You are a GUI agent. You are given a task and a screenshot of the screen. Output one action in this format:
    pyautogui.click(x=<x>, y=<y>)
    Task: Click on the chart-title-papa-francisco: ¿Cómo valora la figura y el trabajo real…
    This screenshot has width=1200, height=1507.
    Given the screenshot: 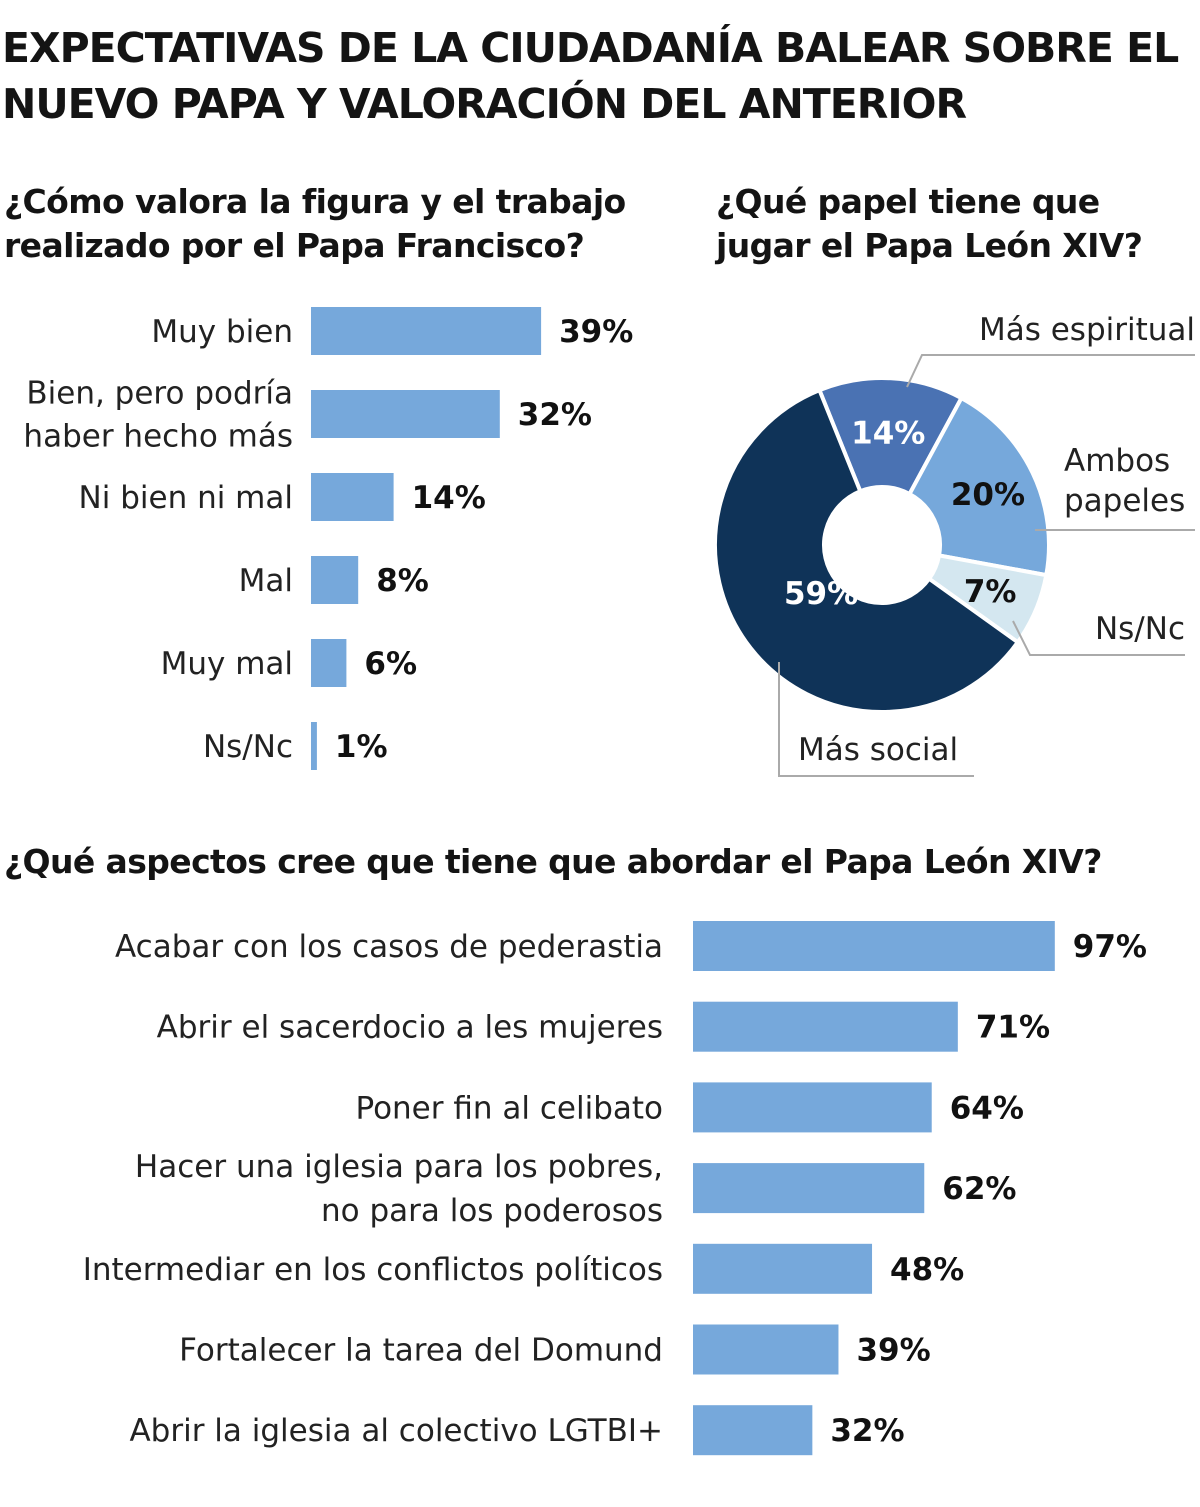 What is the action you would take?
    pyautogui.click(x=315, y=223)
    